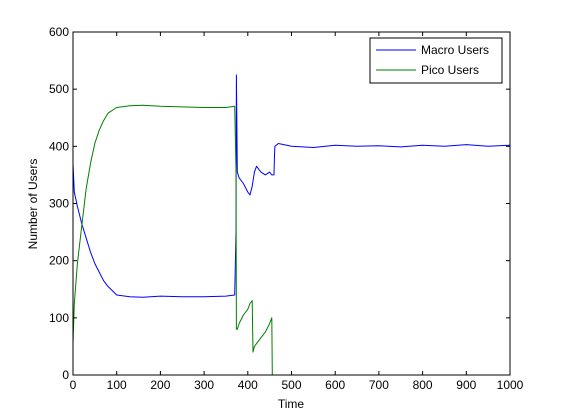 Image resolution: width=561 pixels, height=420 pixels. I want to click on y-axis-title: Number of Users, so click(33, 204).